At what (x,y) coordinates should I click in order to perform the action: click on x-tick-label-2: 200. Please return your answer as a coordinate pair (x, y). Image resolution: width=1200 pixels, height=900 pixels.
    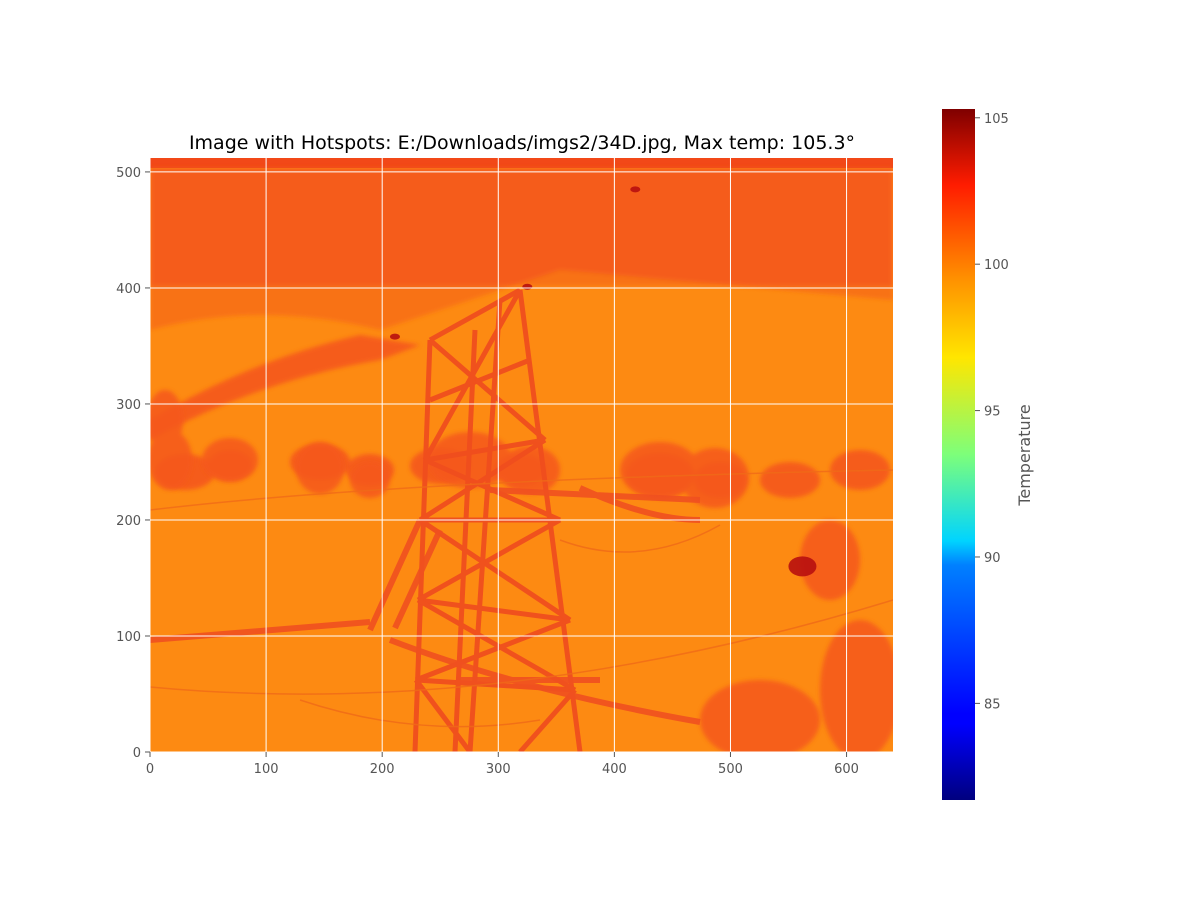
    Looking at the image, I should click on (382, 769).